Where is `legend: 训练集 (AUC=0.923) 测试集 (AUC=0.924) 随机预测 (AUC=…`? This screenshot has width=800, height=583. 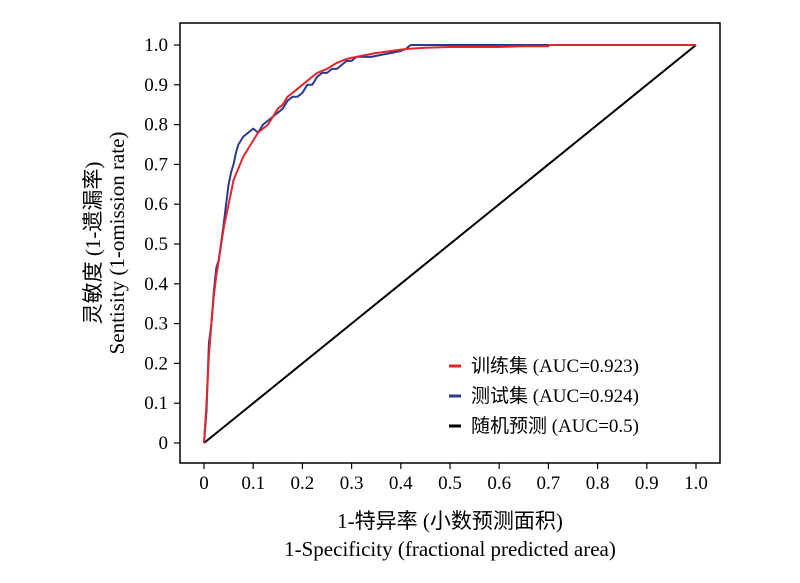
legend: 训练集 (AUC=0.923) 测试集 (AUC=0.924) 随机预测 (AUC=… is located at coordinates (544, 396).